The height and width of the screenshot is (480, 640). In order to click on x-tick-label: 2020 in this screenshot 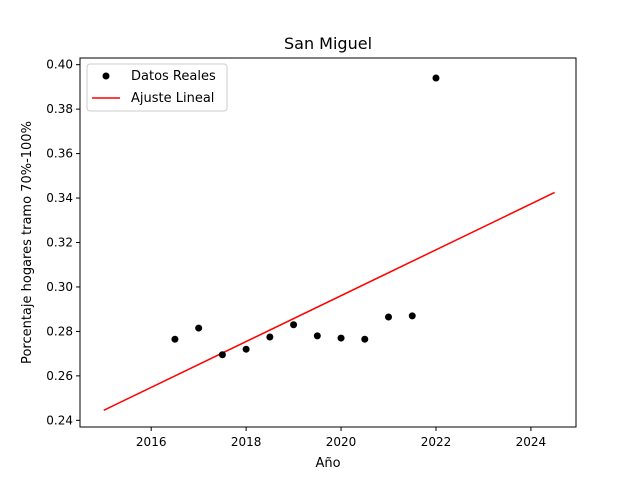, I will do `click(341, 442)`.